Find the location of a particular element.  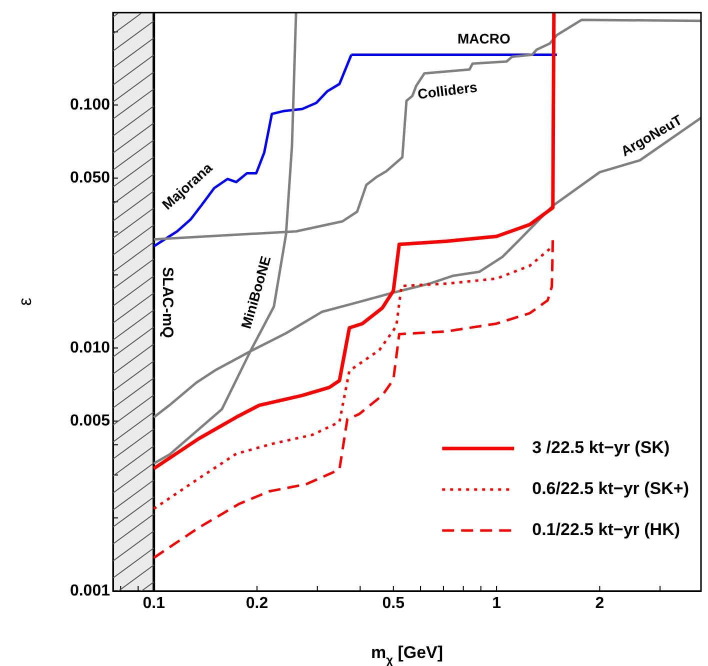

x-tick-label: 2 is located at coordinates (599, 603).